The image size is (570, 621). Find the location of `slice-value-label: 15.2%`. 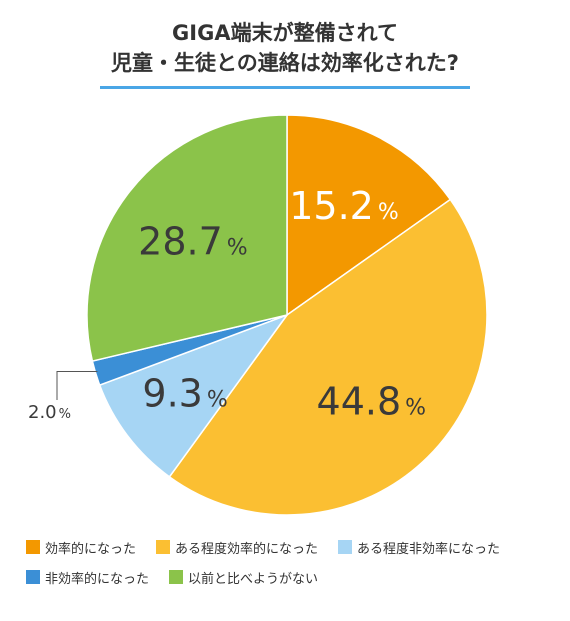

slice-value-label: 15.2% is located at coordinates (344, 206).